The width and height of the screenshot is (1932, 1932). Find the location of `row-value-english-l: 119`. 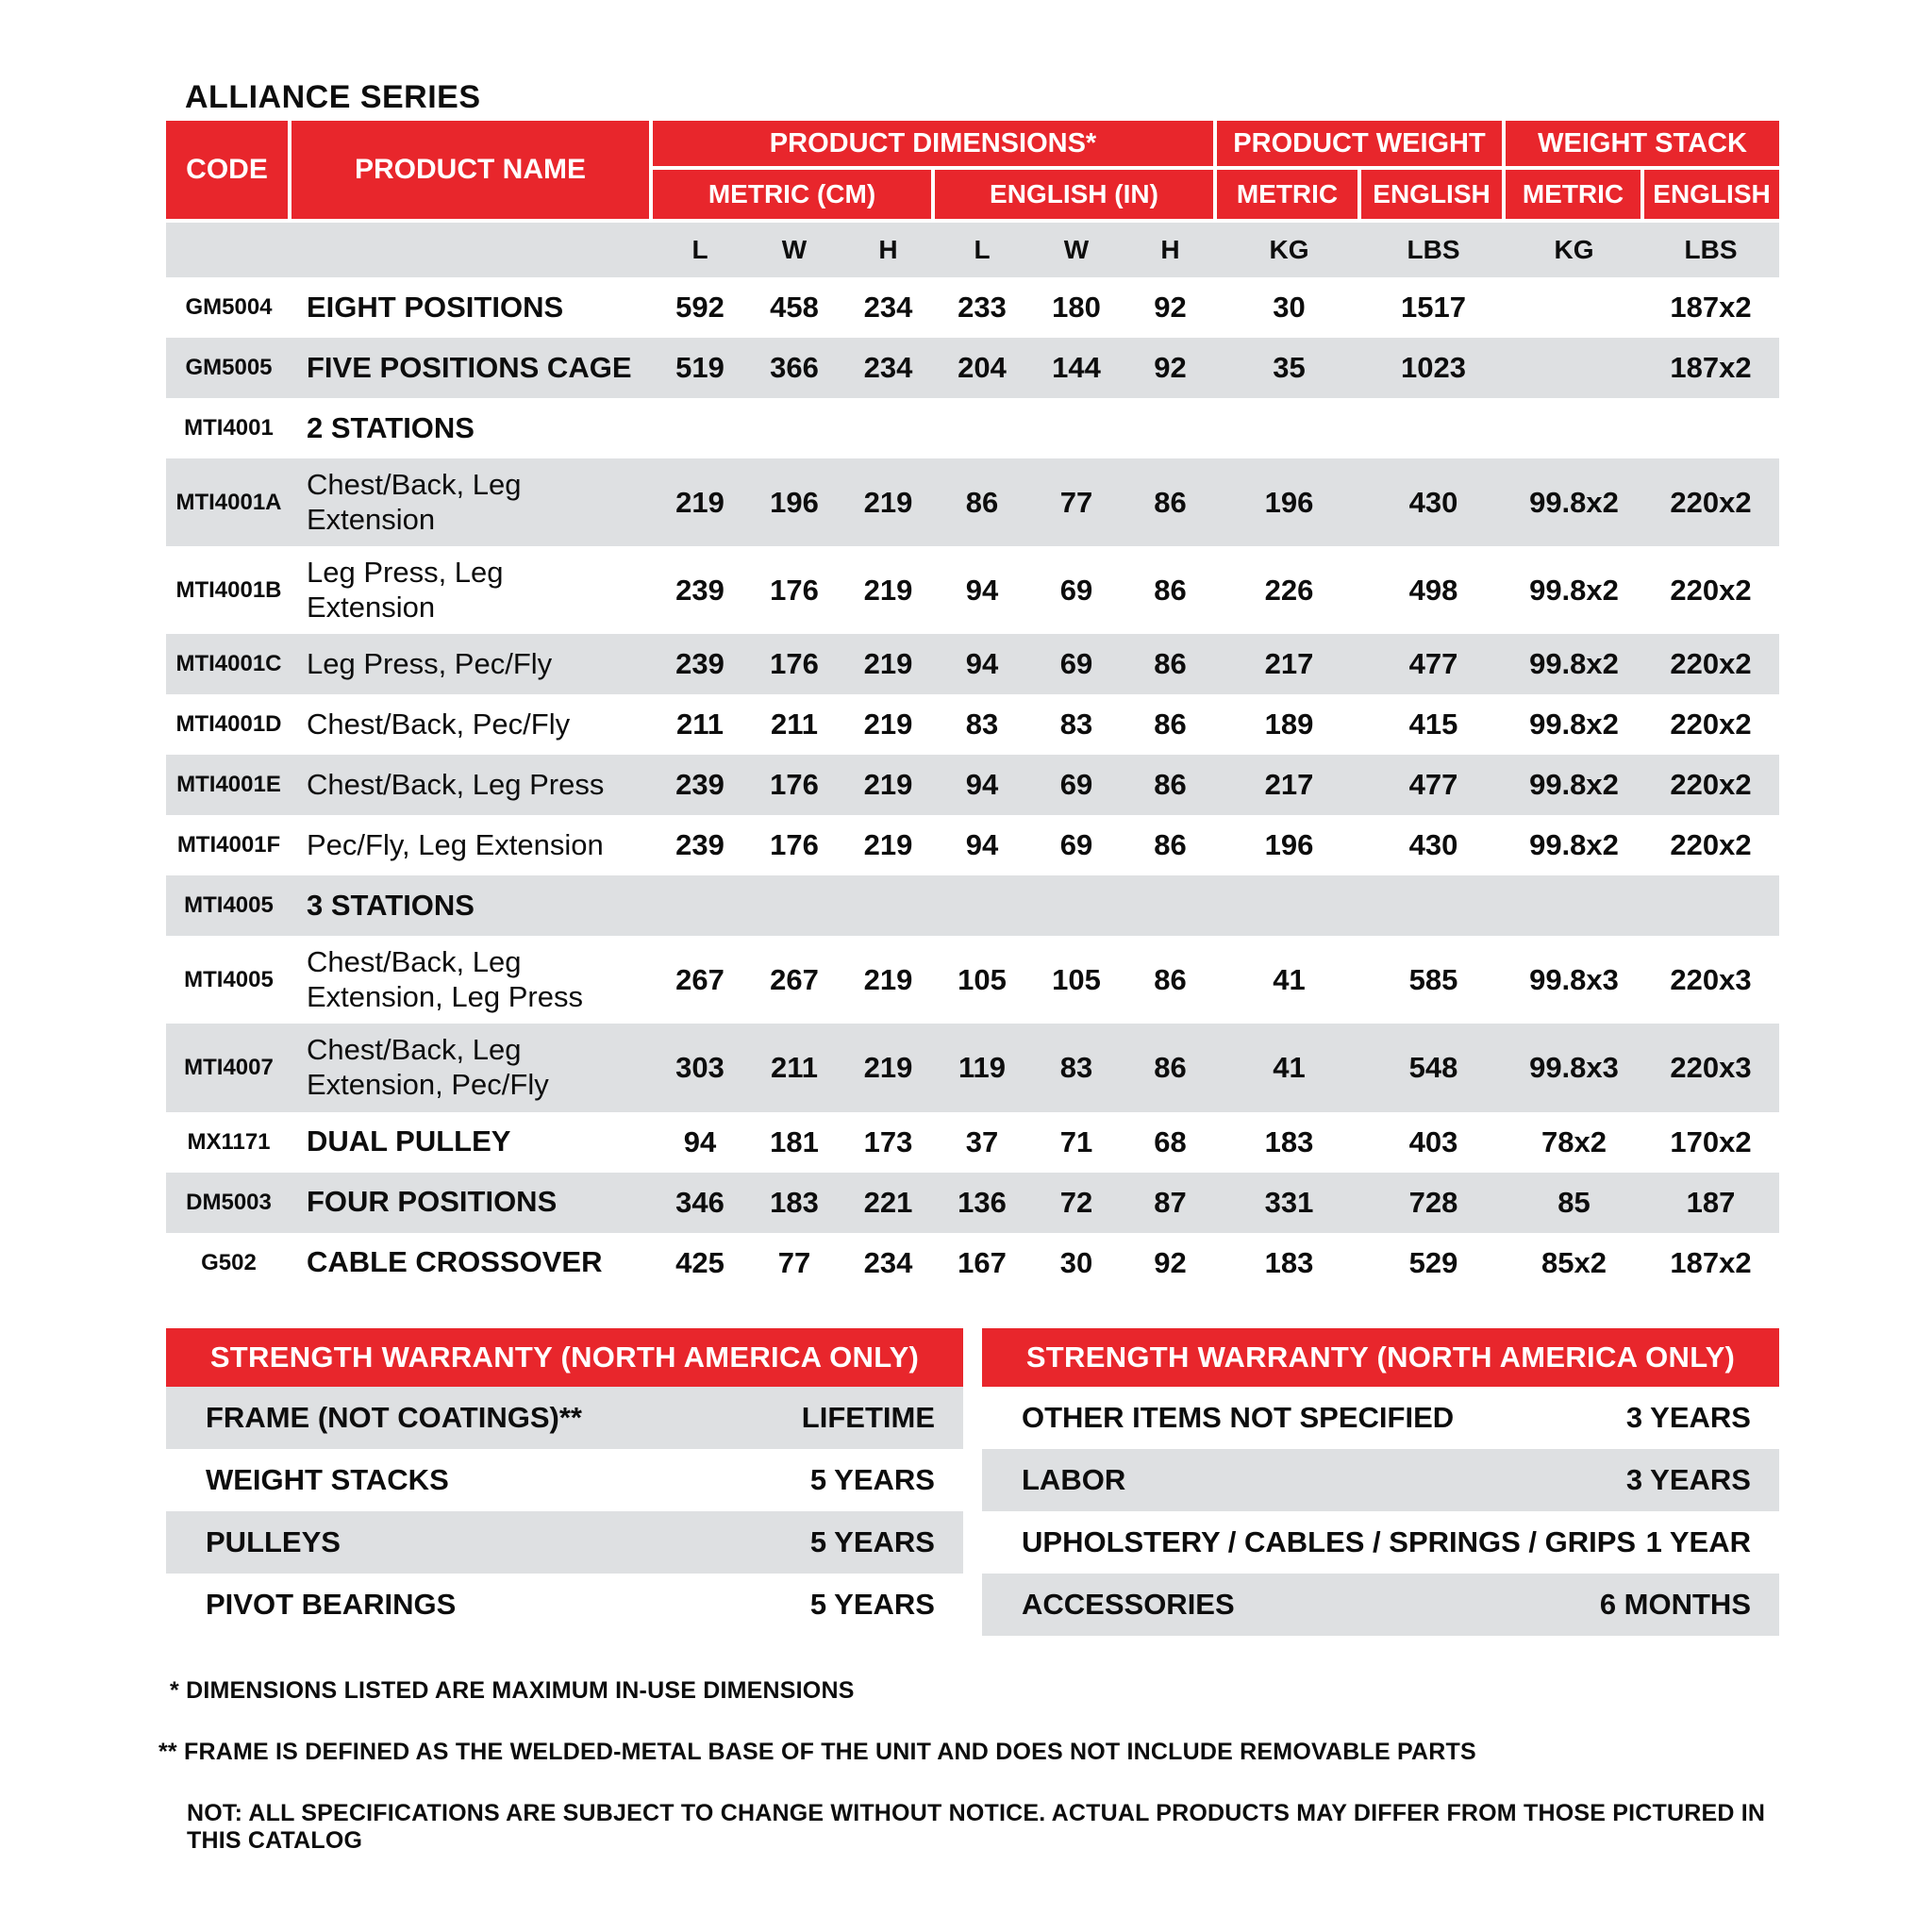

row-value-english-l: 119 is located at coordinates (982, 1068).